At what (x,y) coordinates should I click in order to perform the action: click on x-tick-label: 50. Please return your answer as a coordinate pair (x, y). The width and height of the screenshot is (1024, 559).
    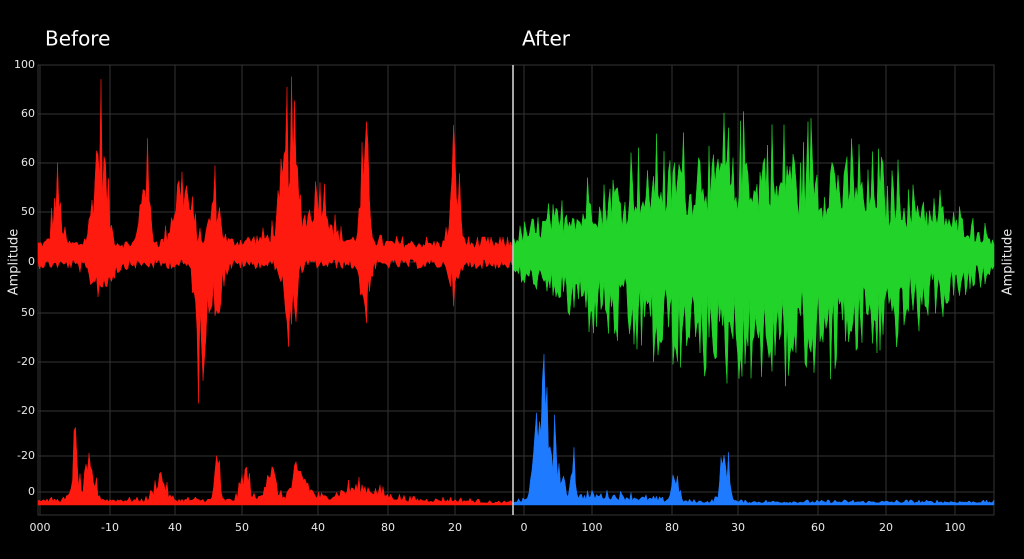
    Looking at the image, I should click on (242, 527).